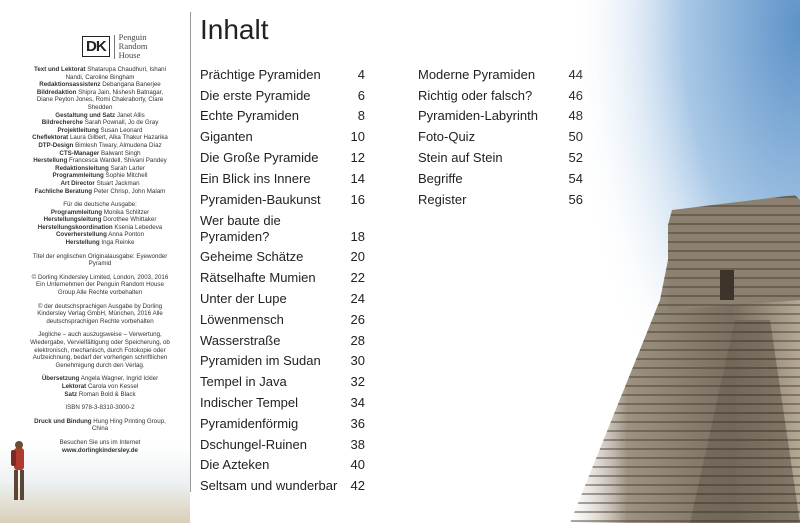  Describe the element at coordinates (282, 379) in the screenshot. I see `toc-entry: Tempel in Java 32` at that location.